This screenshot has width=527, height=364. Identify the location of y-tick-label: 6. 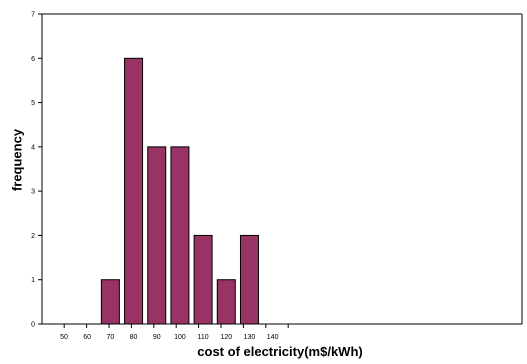
(33, 59).